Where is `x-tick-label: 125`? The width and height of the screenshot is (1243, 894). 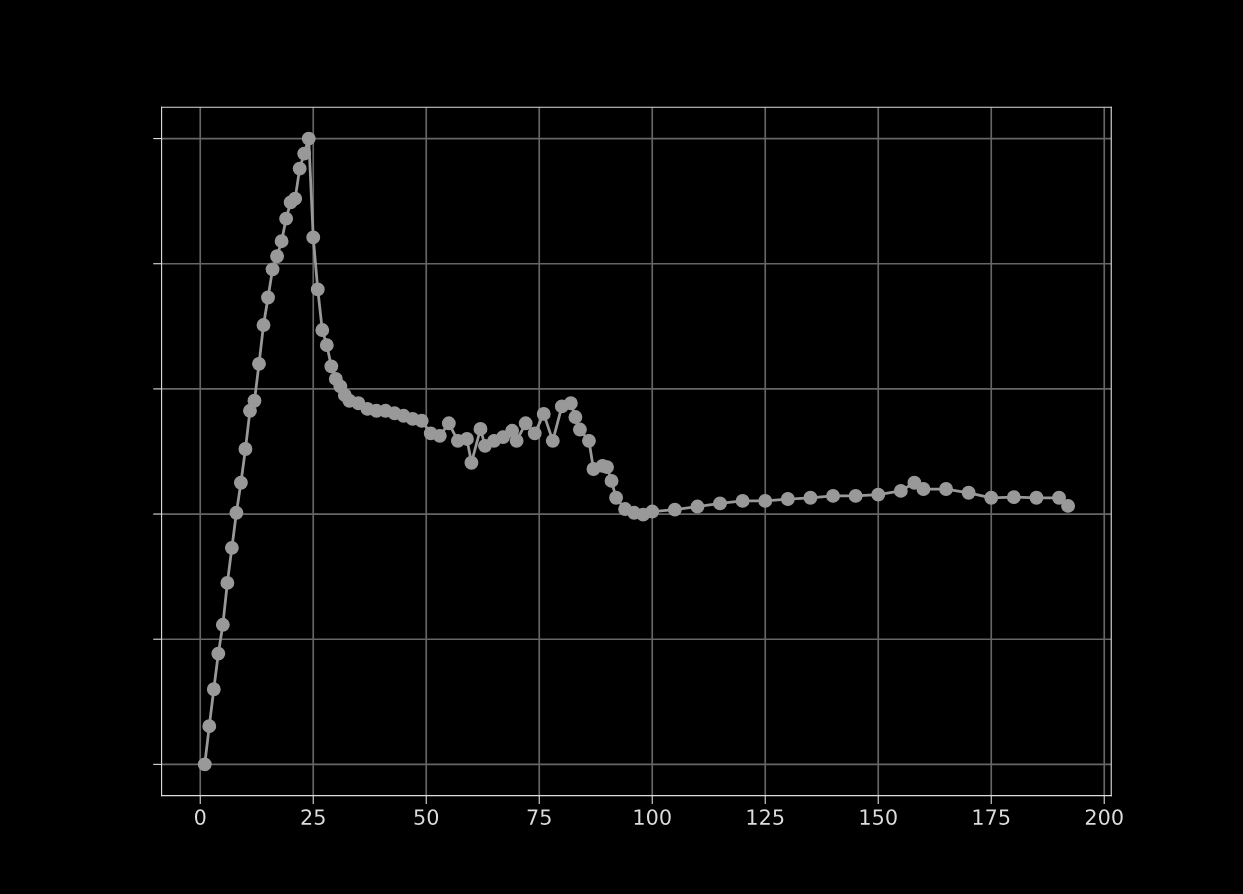
x-tick-label: 125 is located at coordinates (765, 817).